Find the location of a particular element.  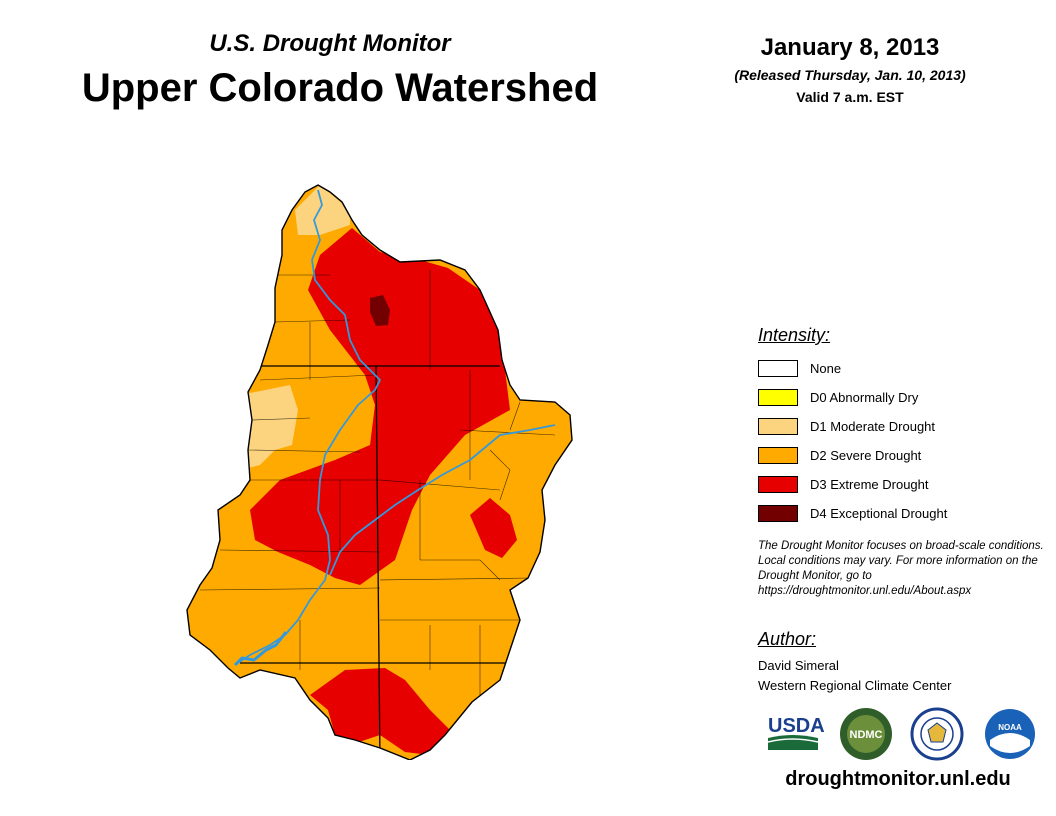

legend-item: None is located at coordinates (852, 368).